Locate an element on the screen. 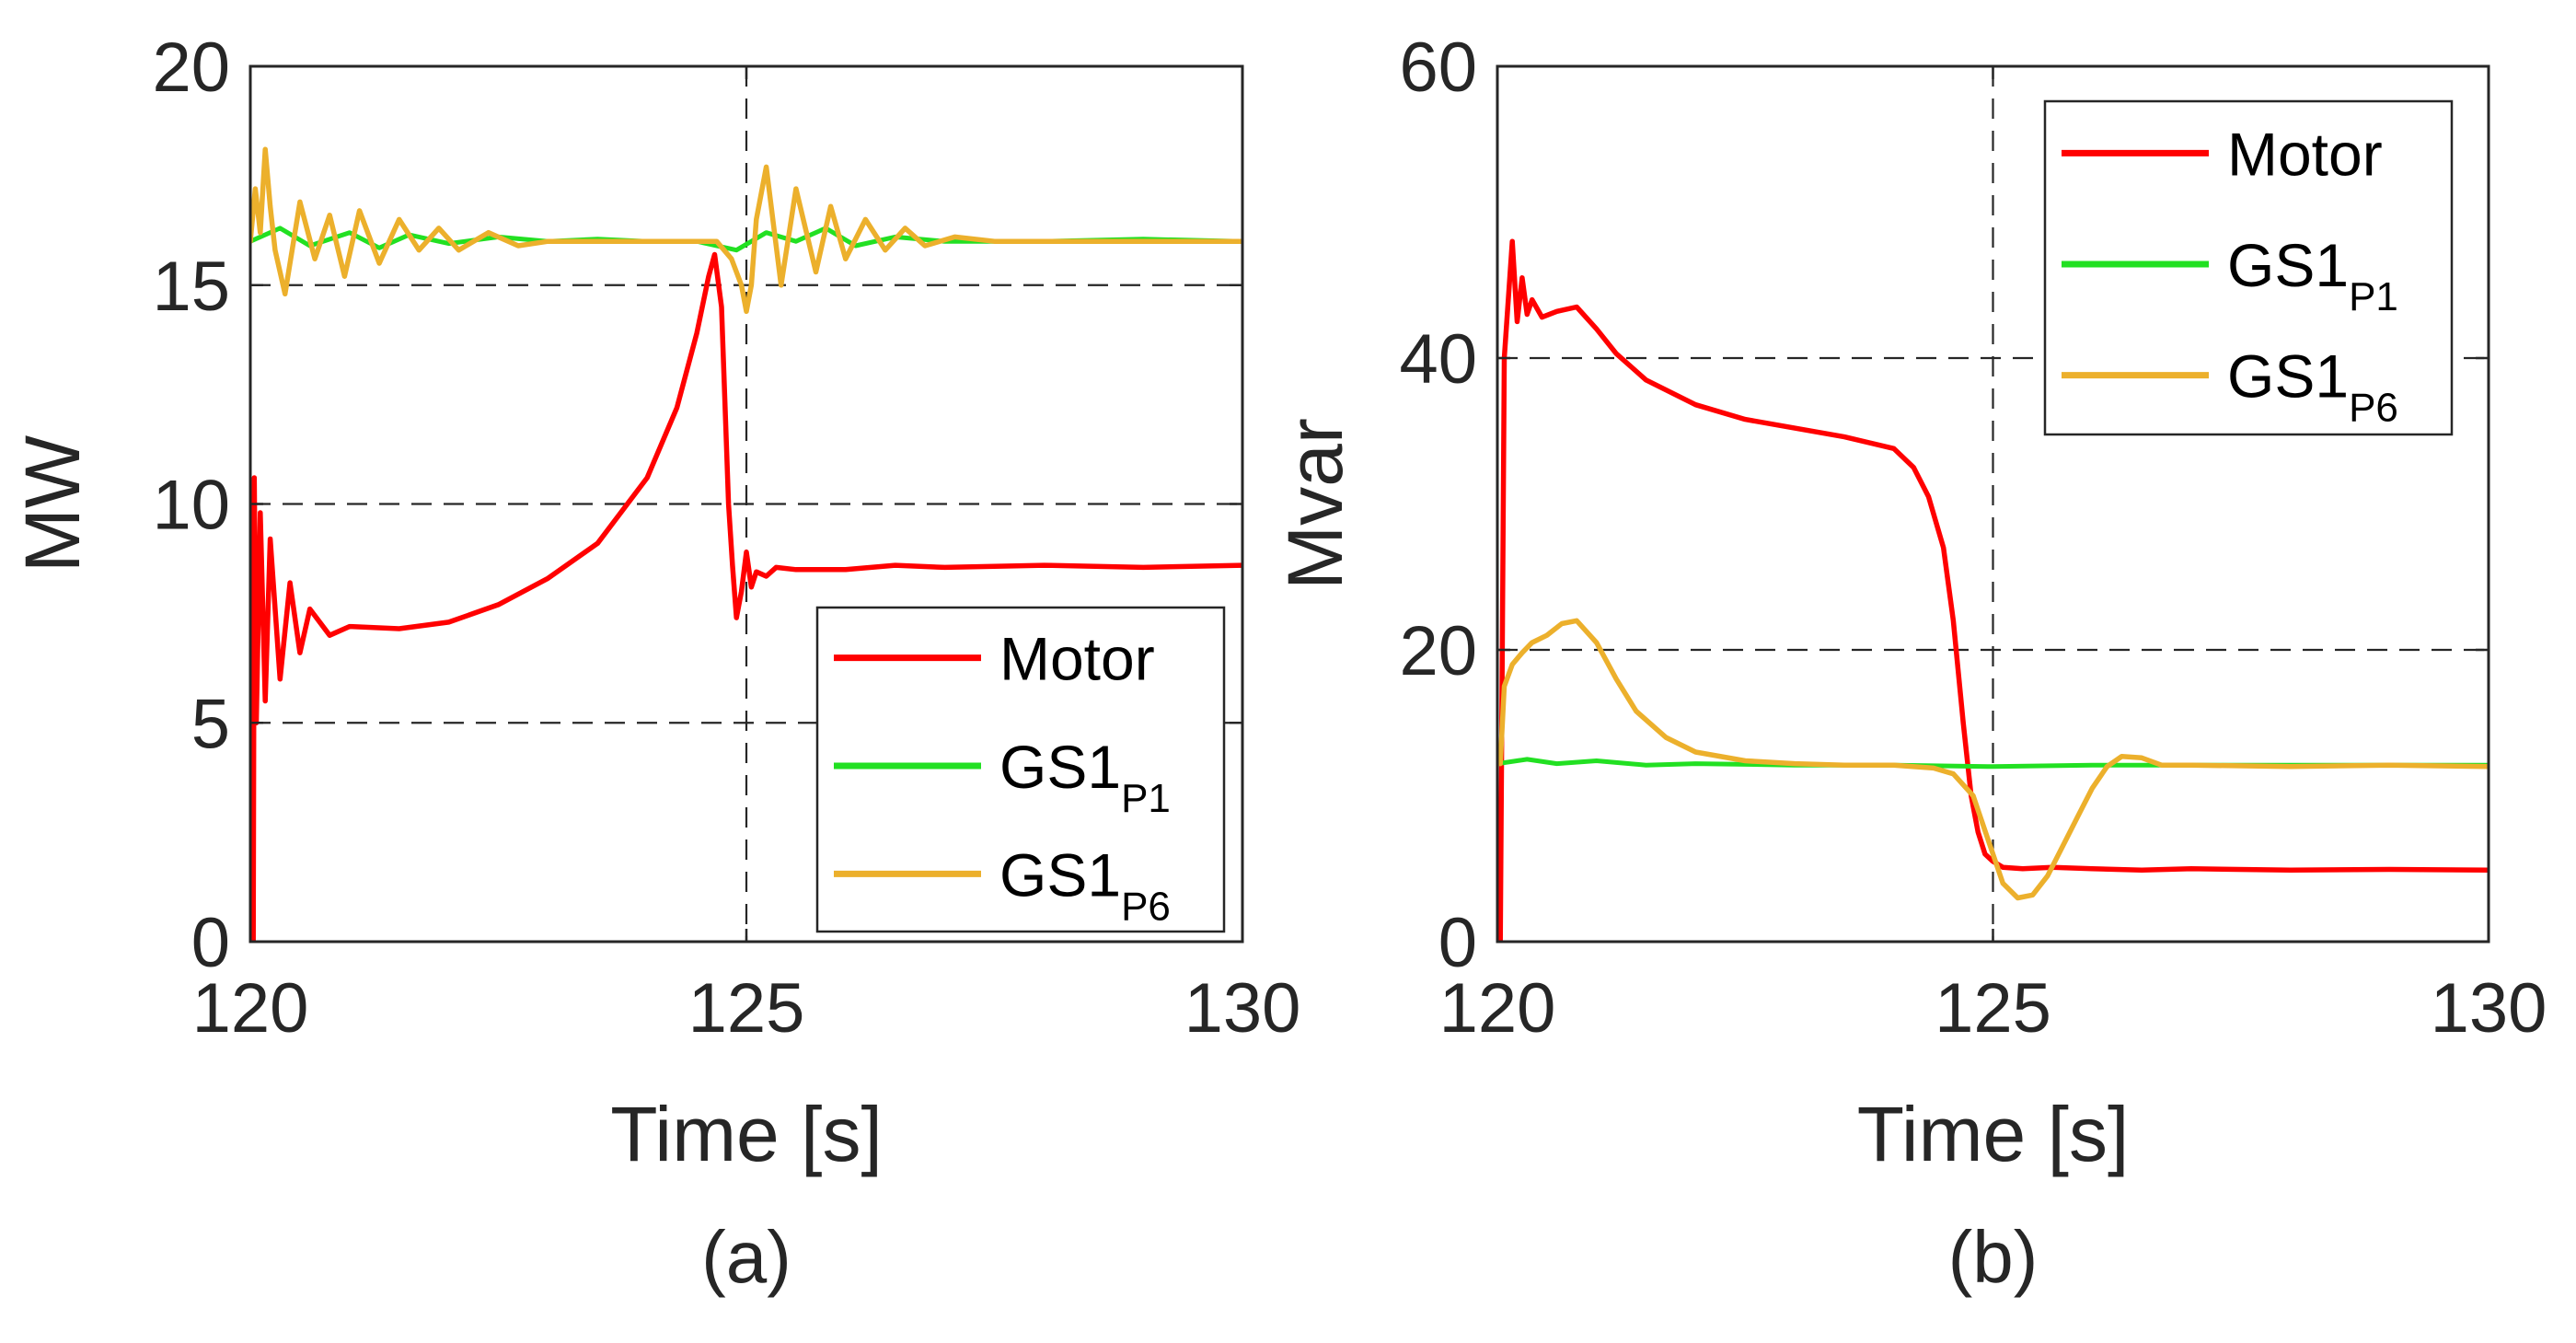 The height and width of the screenshot is (1343, 2576). y-tick-label: 40 is located at coordinates (1438, 359).